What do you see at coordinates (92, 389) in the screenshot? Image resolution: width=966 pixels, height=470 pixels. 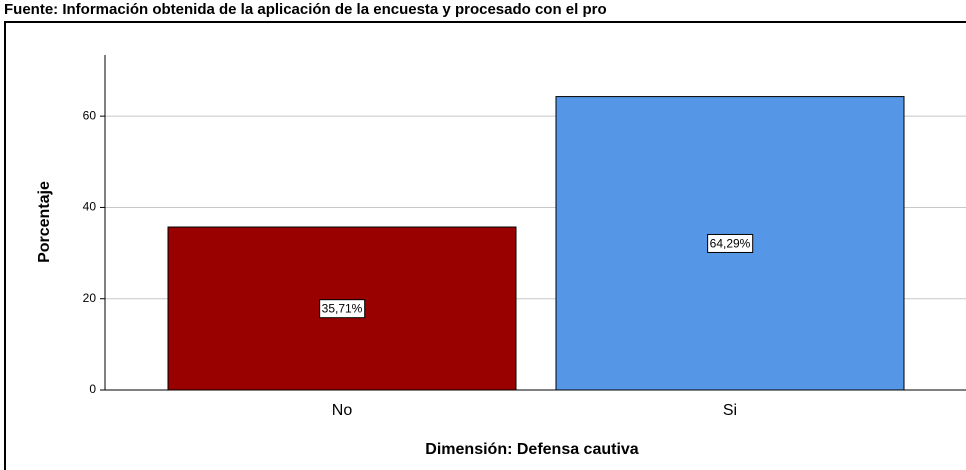 I see `y-tick-label: 0` at bounding box center [92, 389].